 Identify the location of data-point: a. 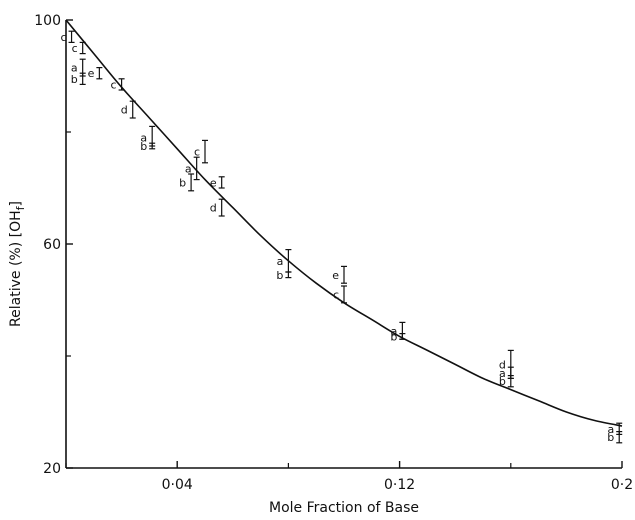
(192, 168).